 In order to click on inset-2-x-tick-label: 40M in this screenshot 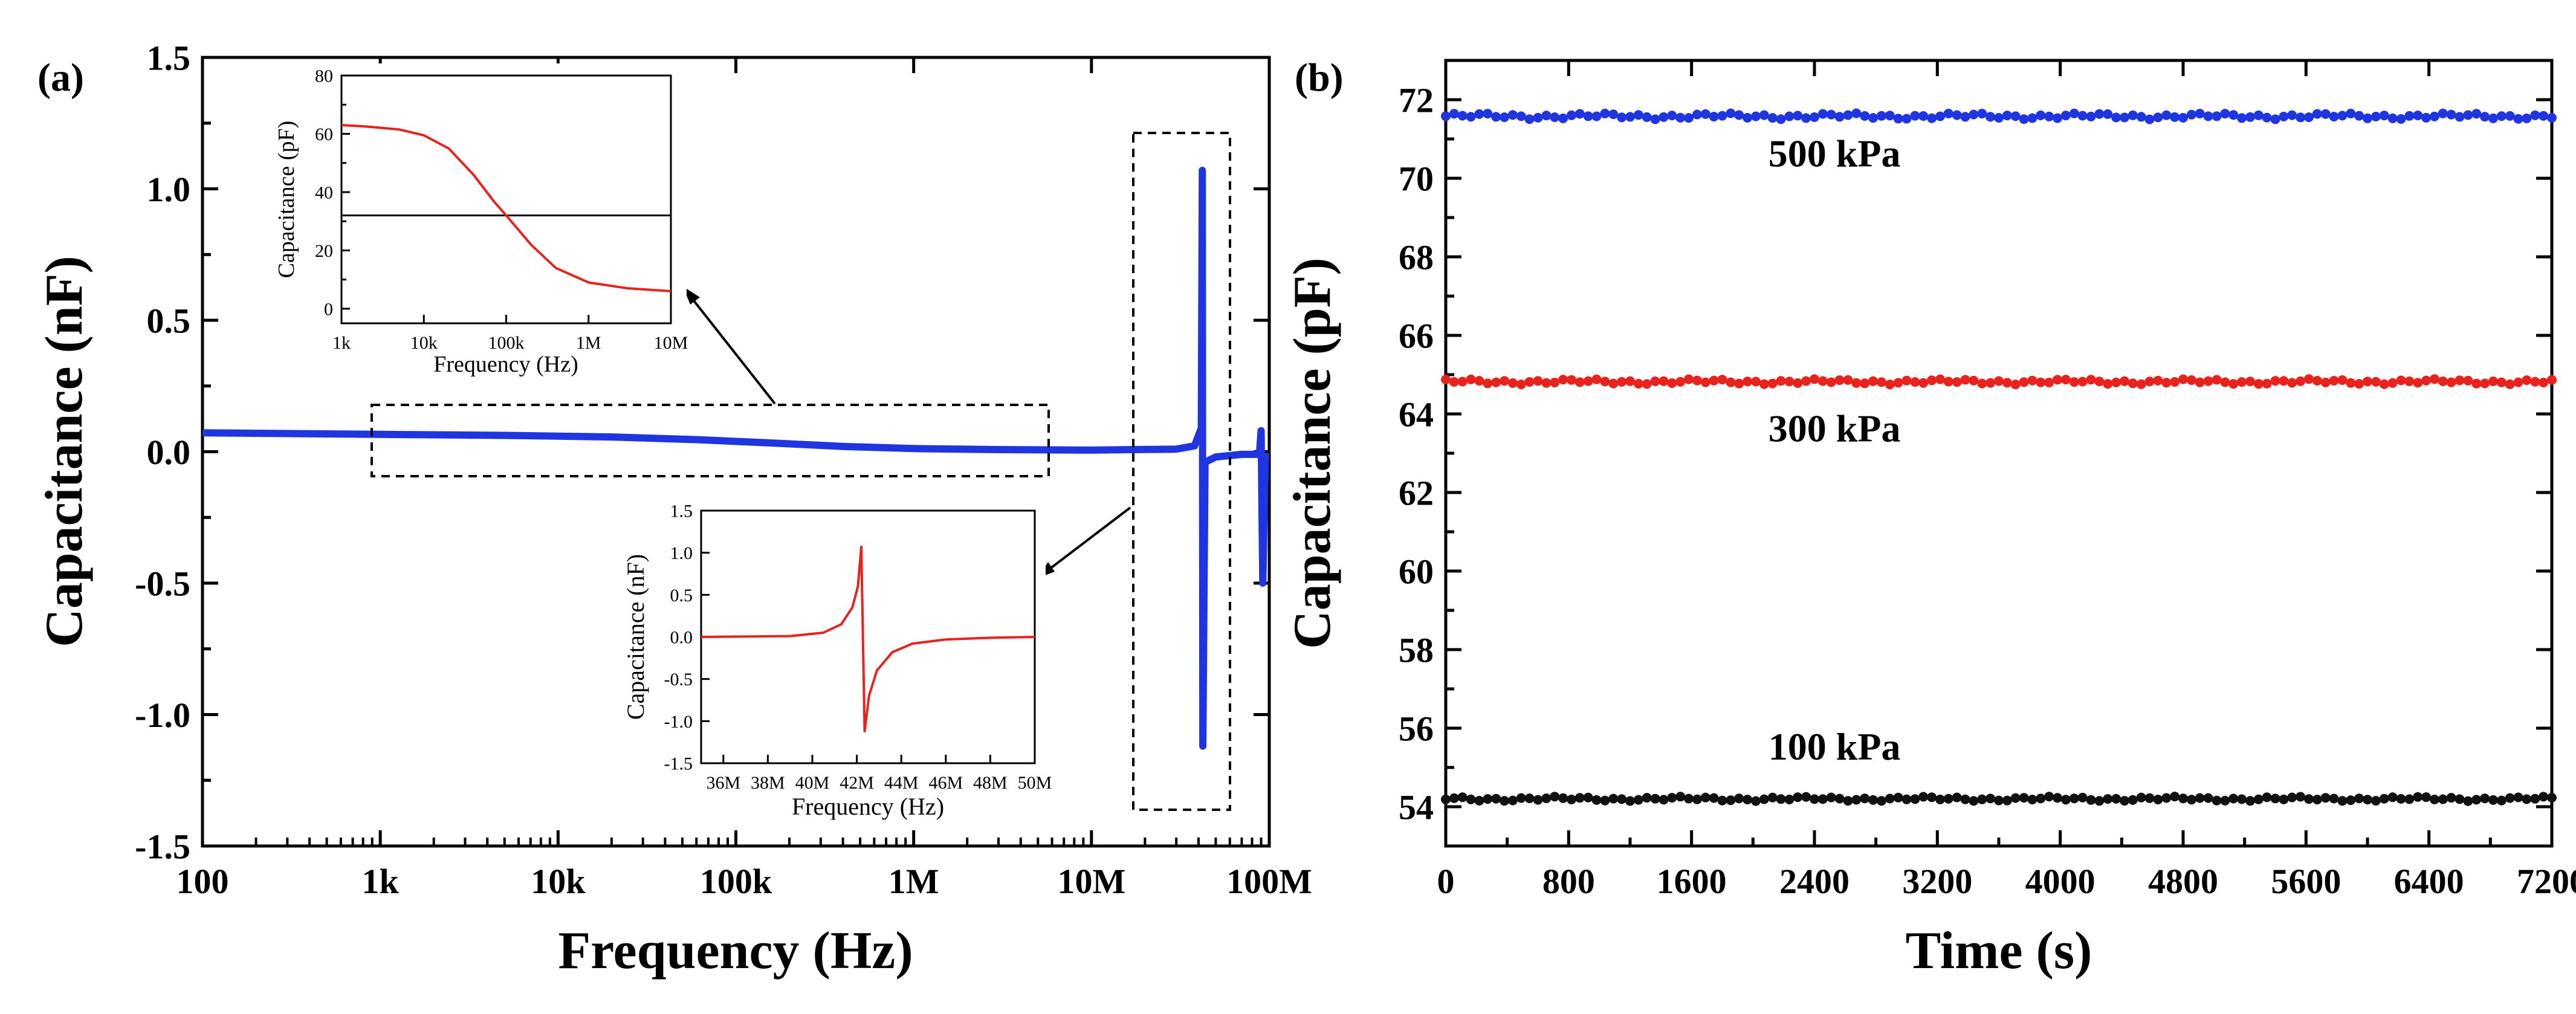, I will do `click(812, 783)`.